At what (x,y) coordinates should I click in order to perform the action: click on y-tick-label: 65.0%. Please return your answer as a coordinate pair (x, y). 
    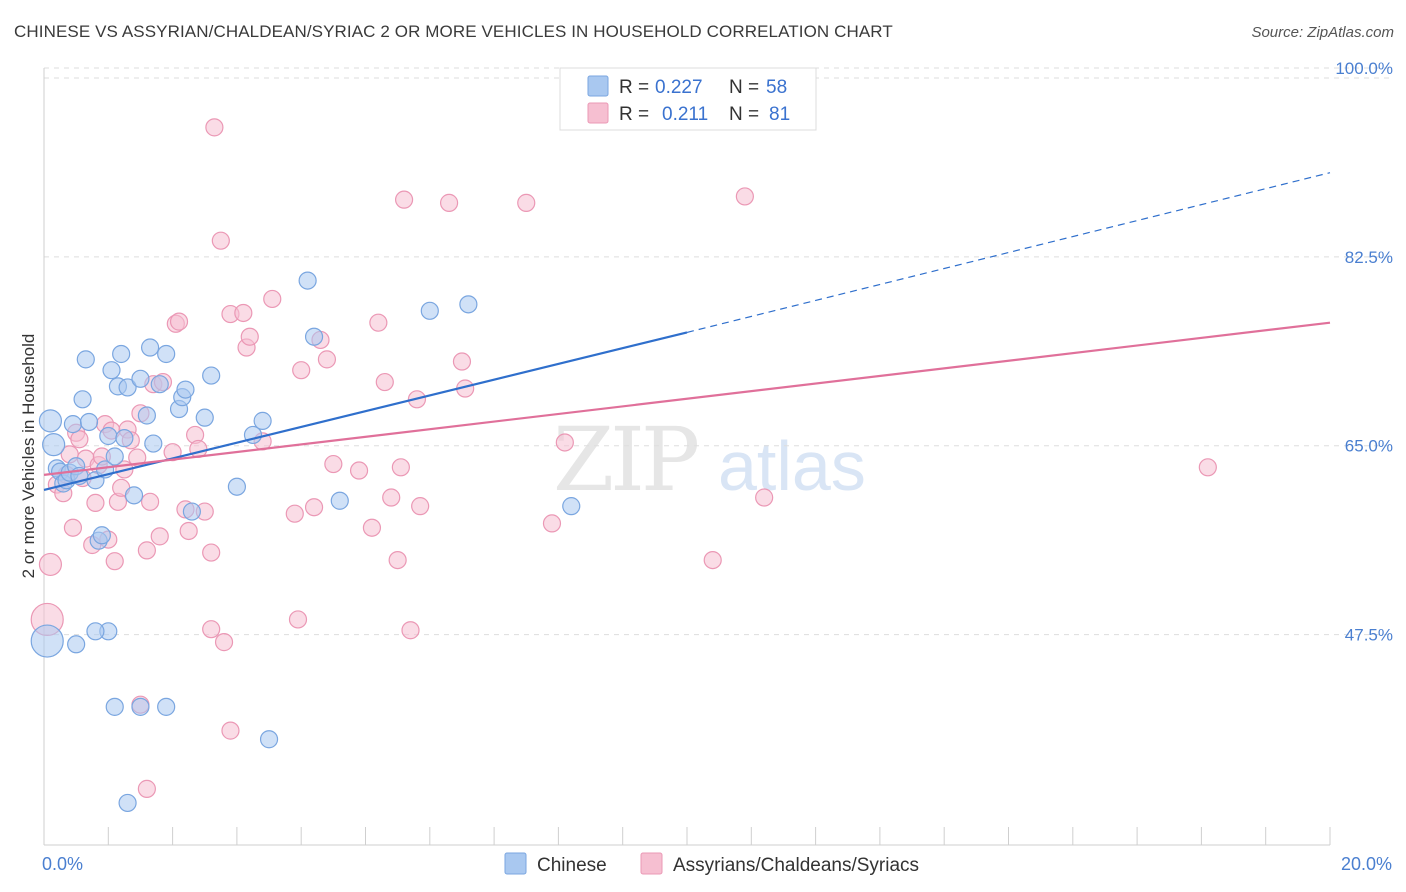
    Looking at the image, I should click on (1369, 446).